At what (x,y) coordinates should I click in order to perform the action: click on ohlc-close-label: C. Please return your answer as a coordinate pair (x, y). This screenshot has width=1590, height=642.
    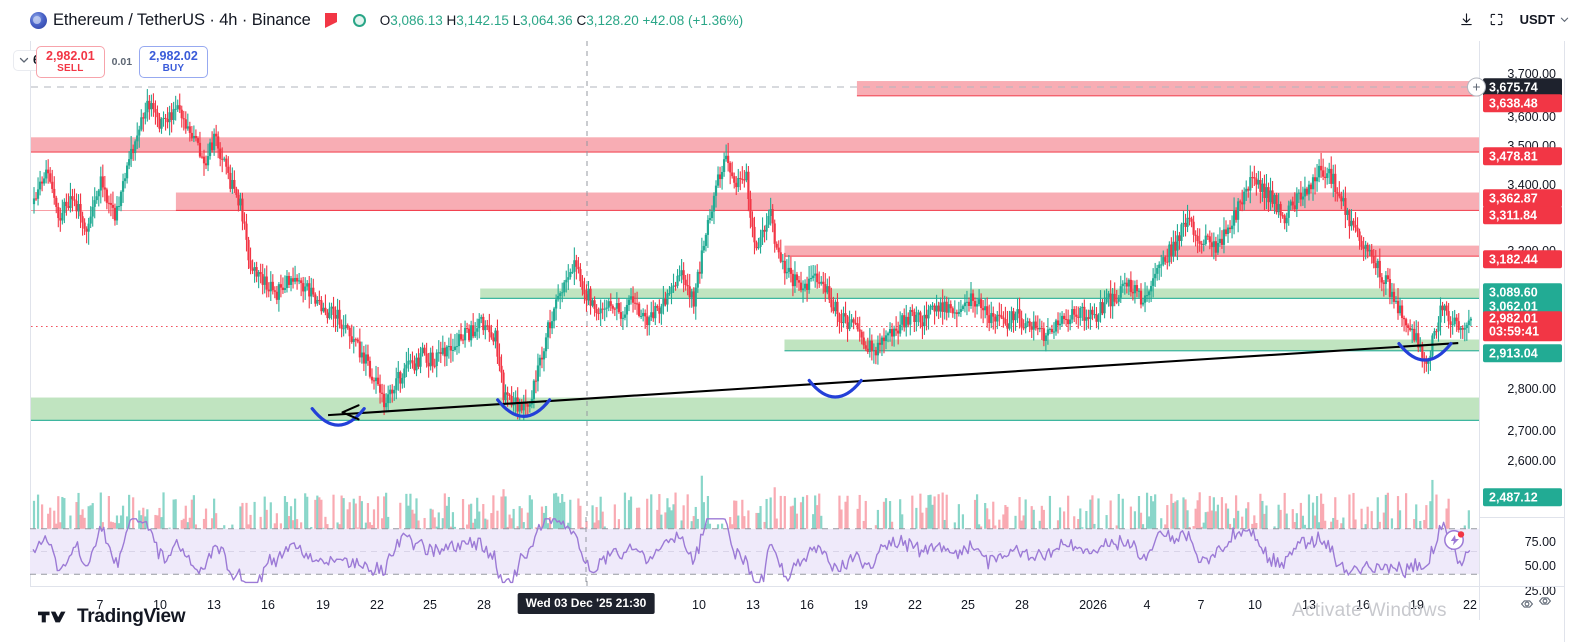
    Looking at the image, I should click on (581, 20).